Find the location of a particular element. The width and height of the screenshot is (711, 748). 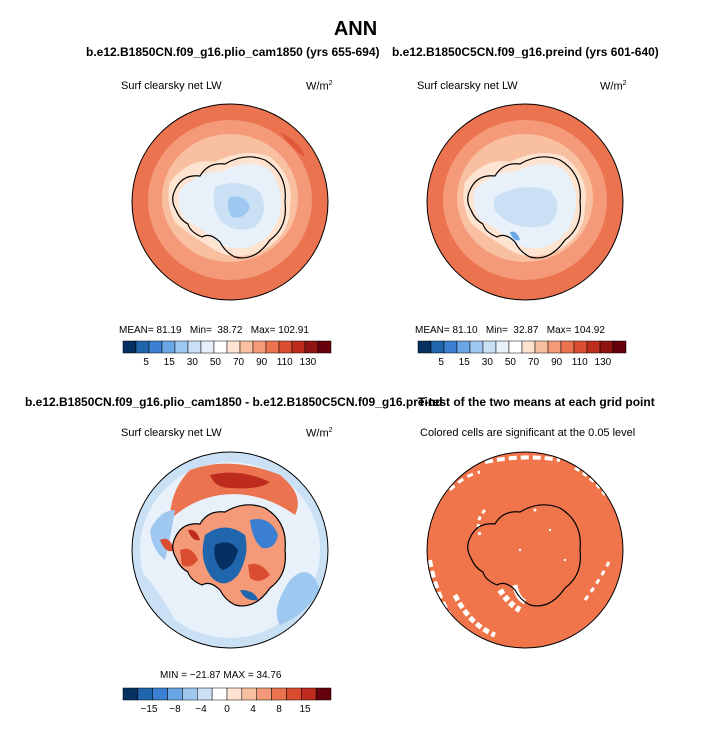

colorbar-tick-label: −15 is located at coordinates (149, 709).